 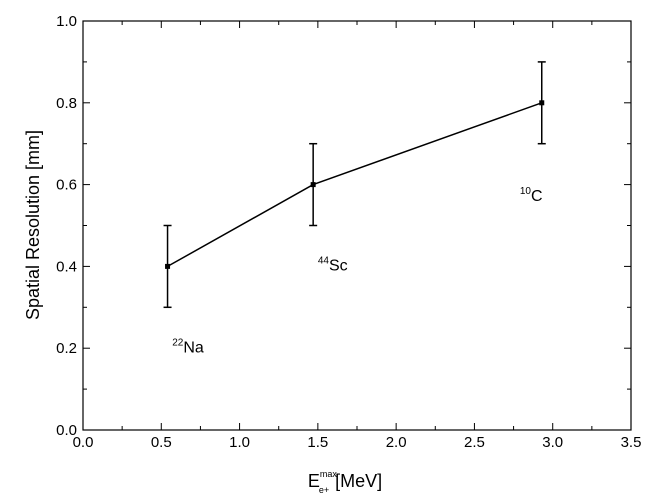 What do you see at coordinates (314, 481) in the screenshot?
I see `x-axis-title-base: E` at bounding box center [314, 481].